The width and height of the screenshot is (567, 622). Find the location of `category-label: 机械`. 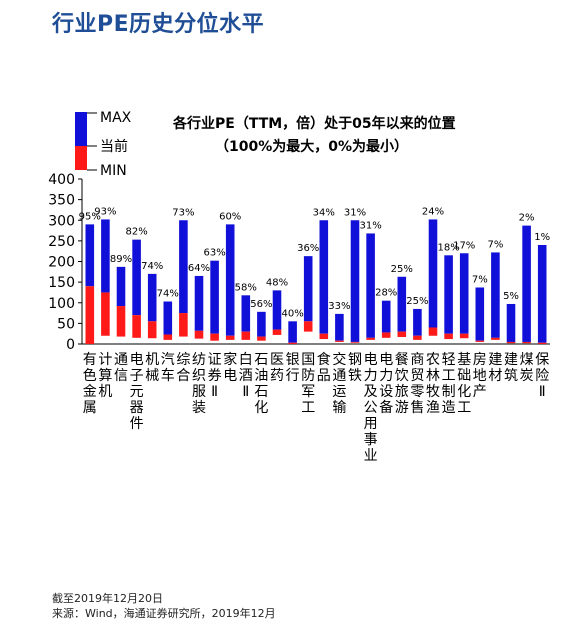

category-label: 机械 is located at coordinates (152, 368).